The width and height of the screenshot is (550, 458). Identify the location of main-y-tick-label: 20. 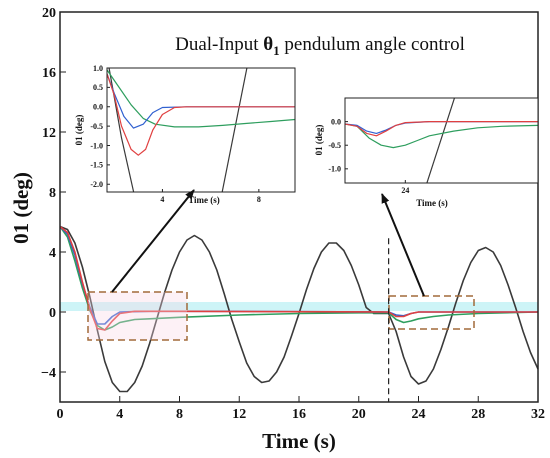
(49, 13).